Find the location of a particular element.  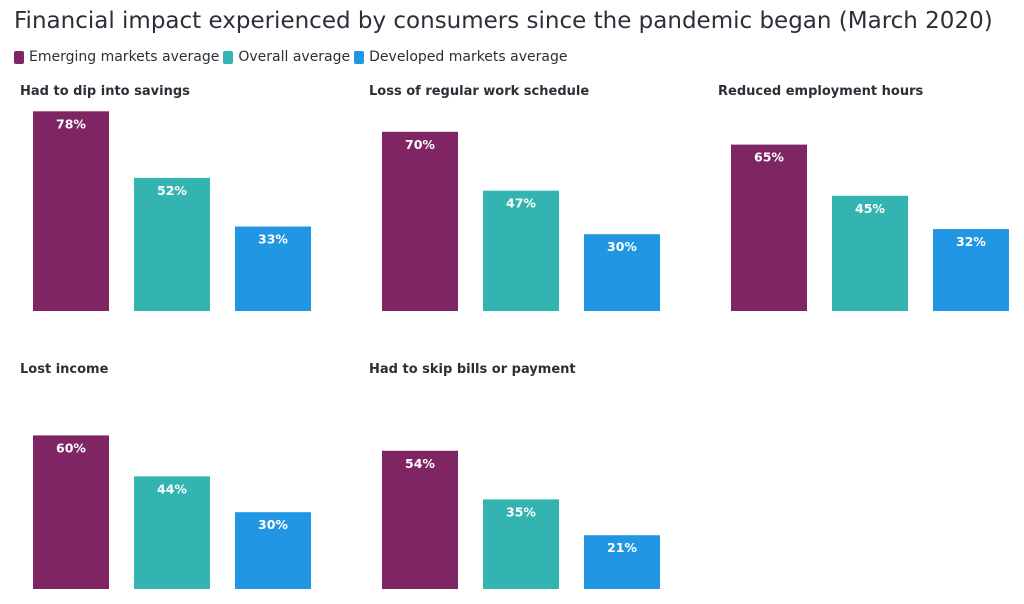

data-label-overall: 44% is located at coordinates (172, 488).